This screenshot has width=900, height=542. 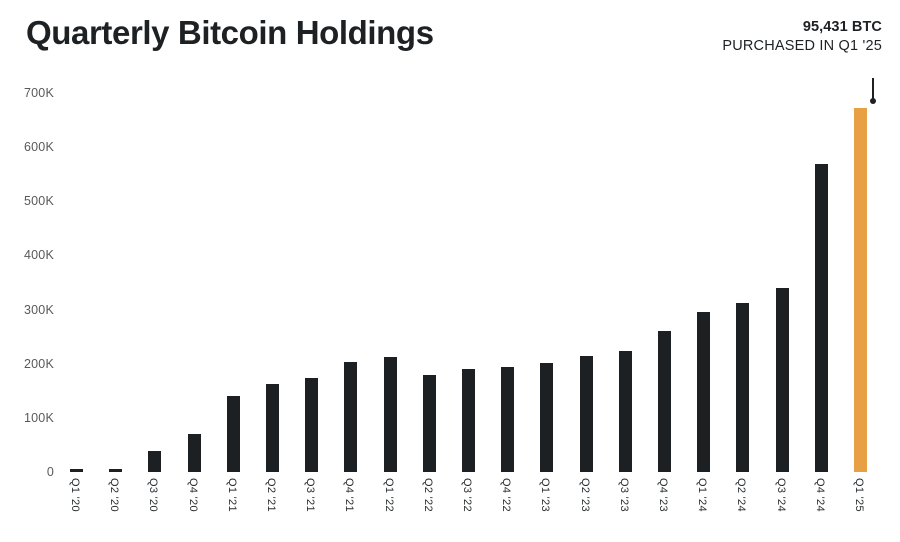 What do you see at coordinates (702, 495) in the screenshot?
I see `x-axis-tick-label: Q1 '24` at bounding box center [702, 495].